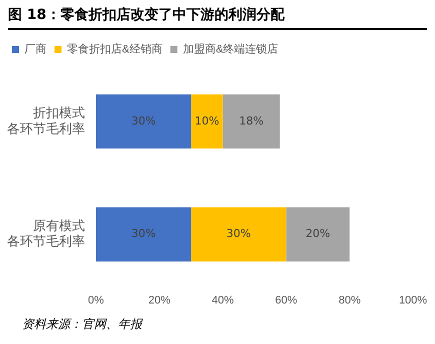  I want to click on data-label: 20%, so click(318, 233).